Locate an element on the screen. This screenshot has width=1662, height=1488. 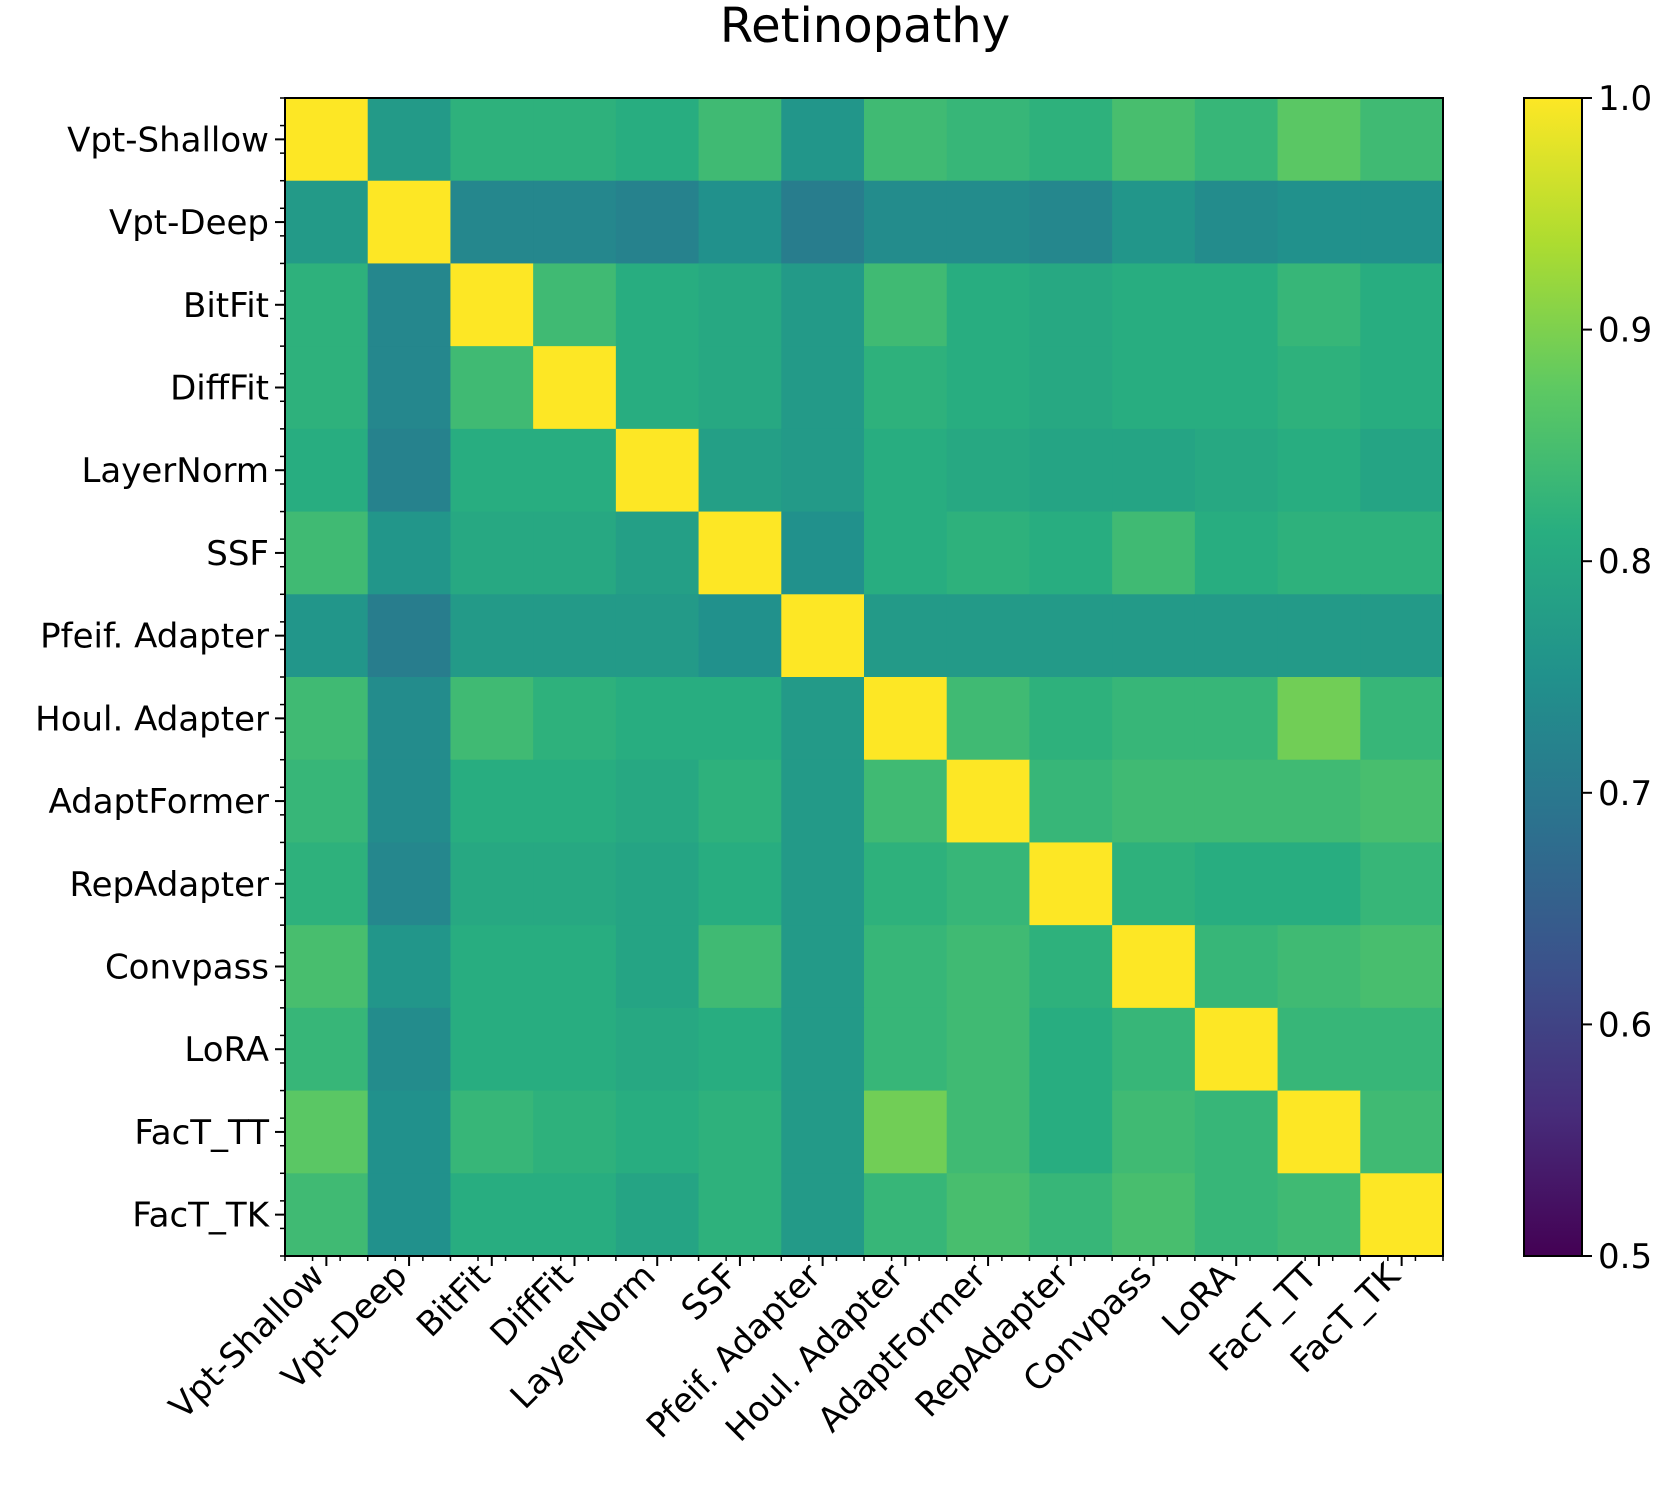
colorbar-ticks: 0.5 0.6 0.7 0.8 0.9 1.0 is located at coordinates (1617, 678).